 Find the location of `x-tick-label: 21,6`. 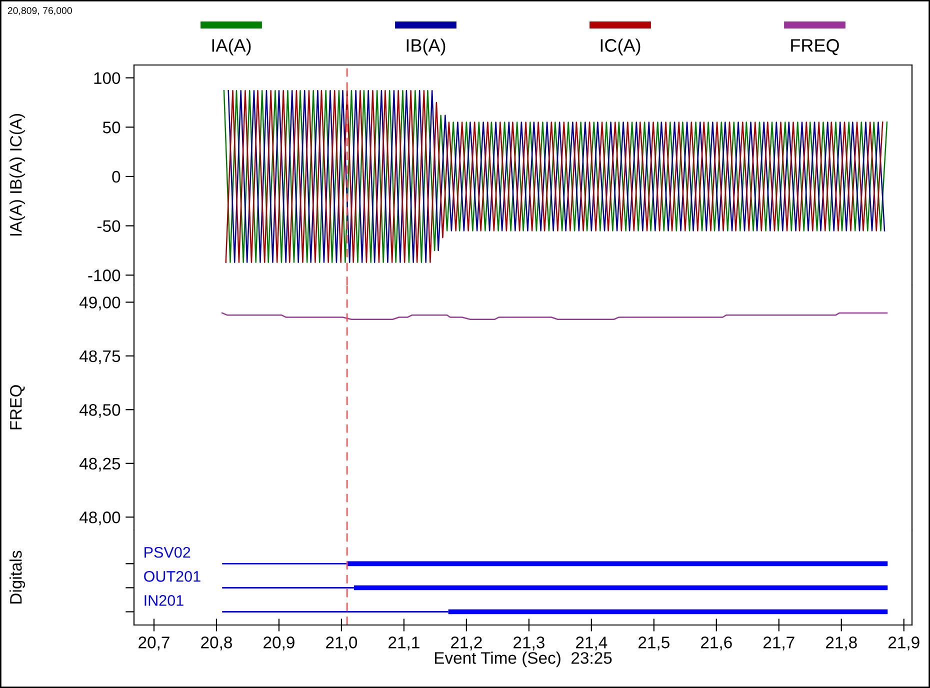

x-tick-label: 21,6 is located at coordinates (716, 643).